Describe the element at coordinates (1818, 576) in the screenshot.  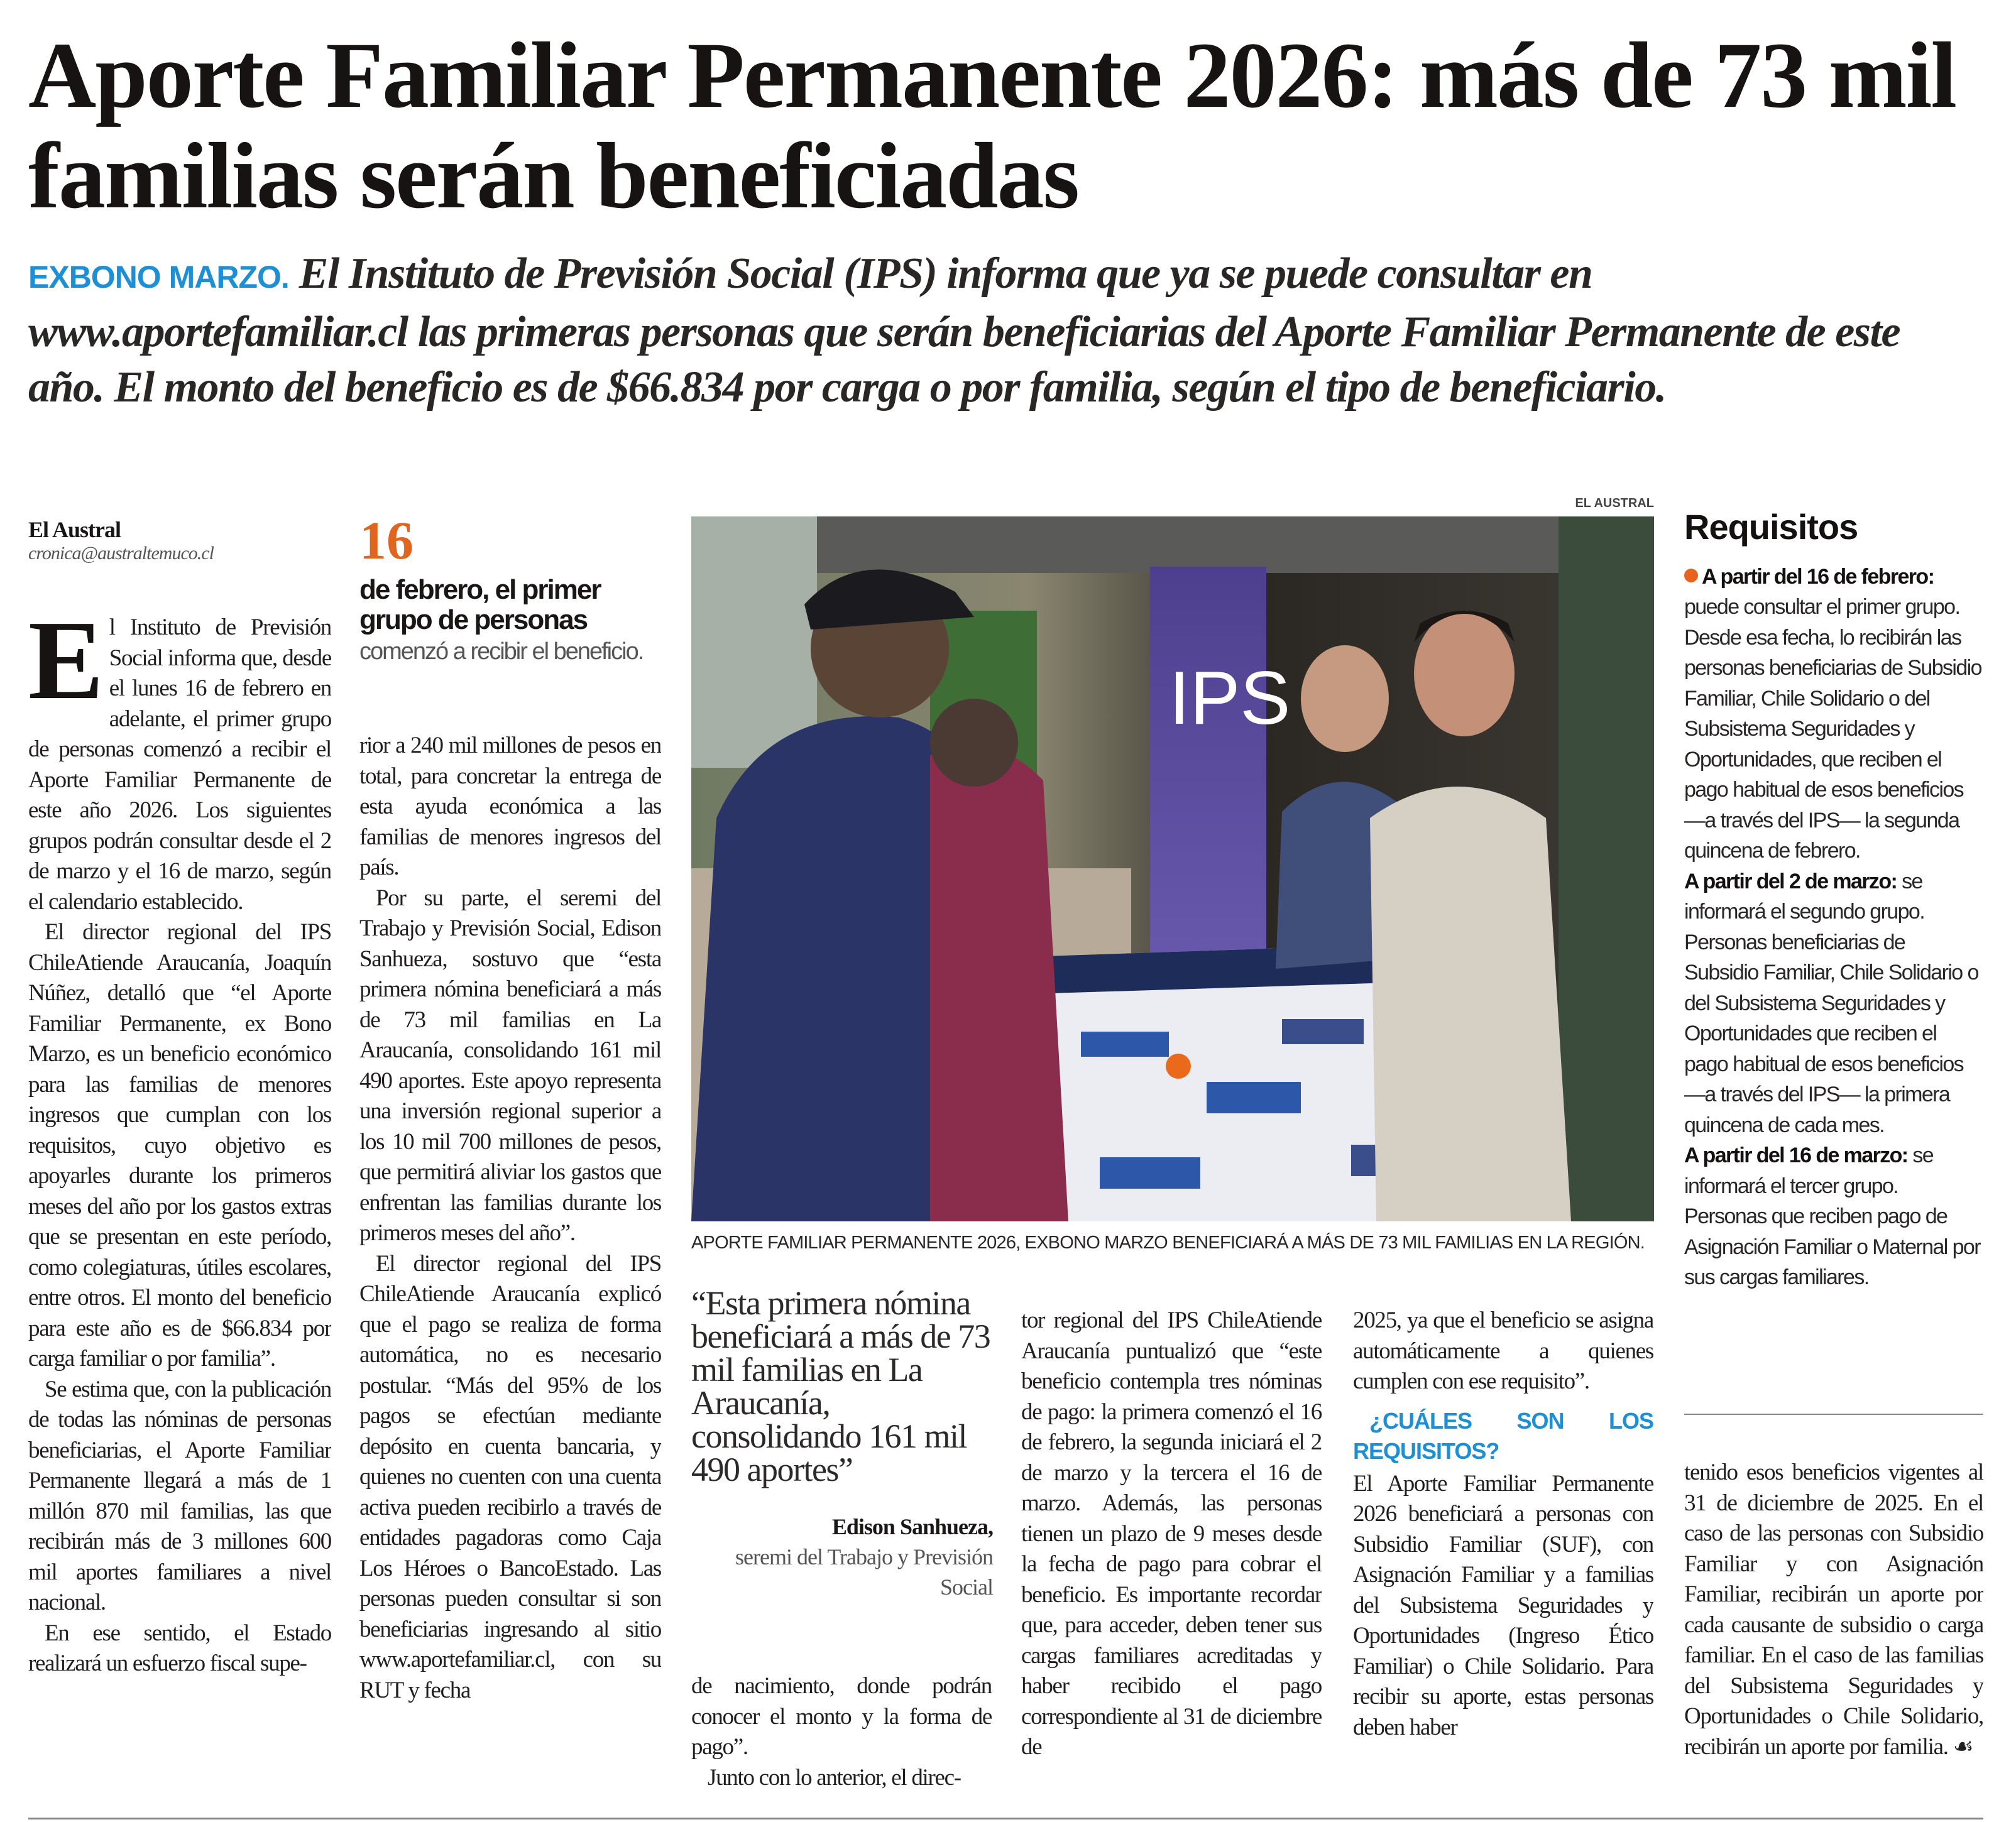
I see `item-label: A partir del 16 de febrero:` at that location.